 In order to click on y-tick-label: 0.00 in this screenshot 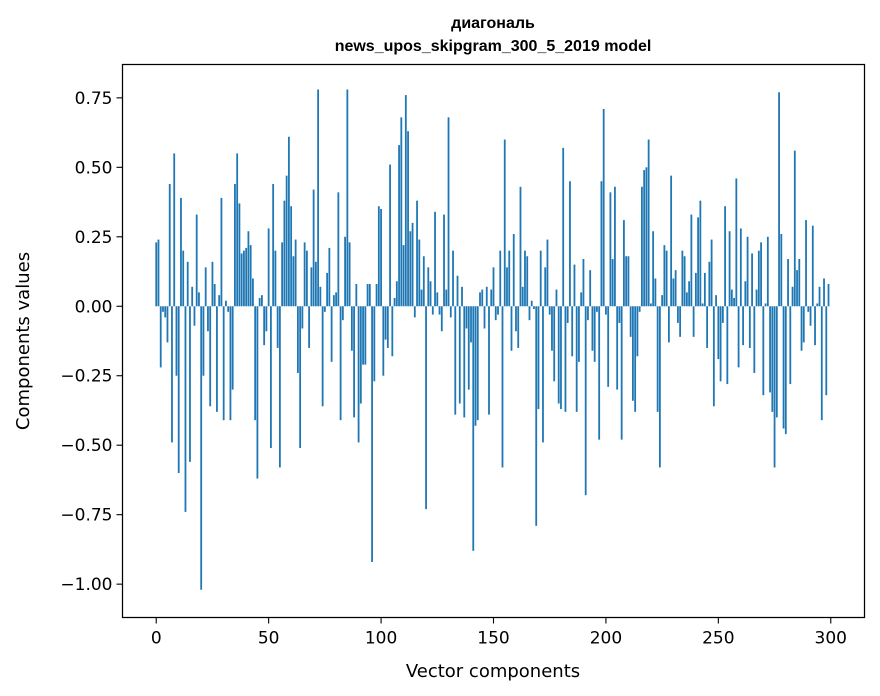, I will do `click(94, 307)`.